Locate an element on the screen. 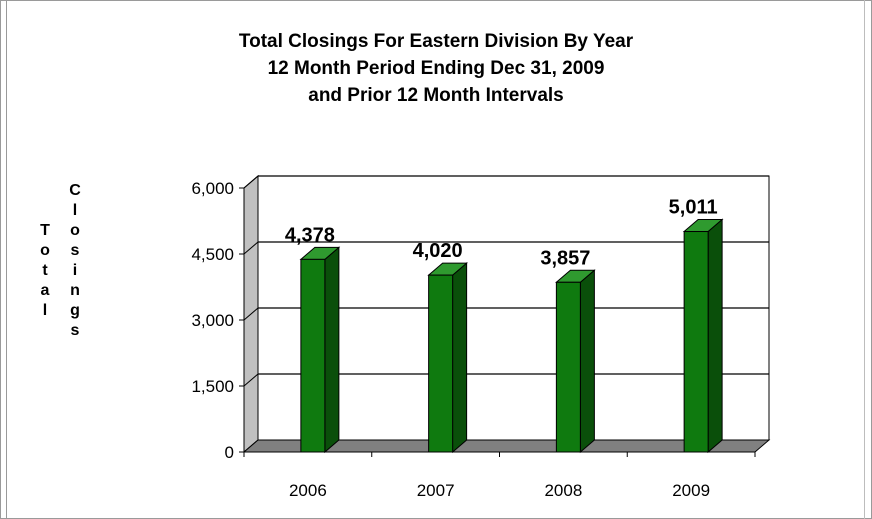 Image resolution: width=872 pixels, height=519 pixels. x-tick-label: 2009 is located at coordinates (691, 490).